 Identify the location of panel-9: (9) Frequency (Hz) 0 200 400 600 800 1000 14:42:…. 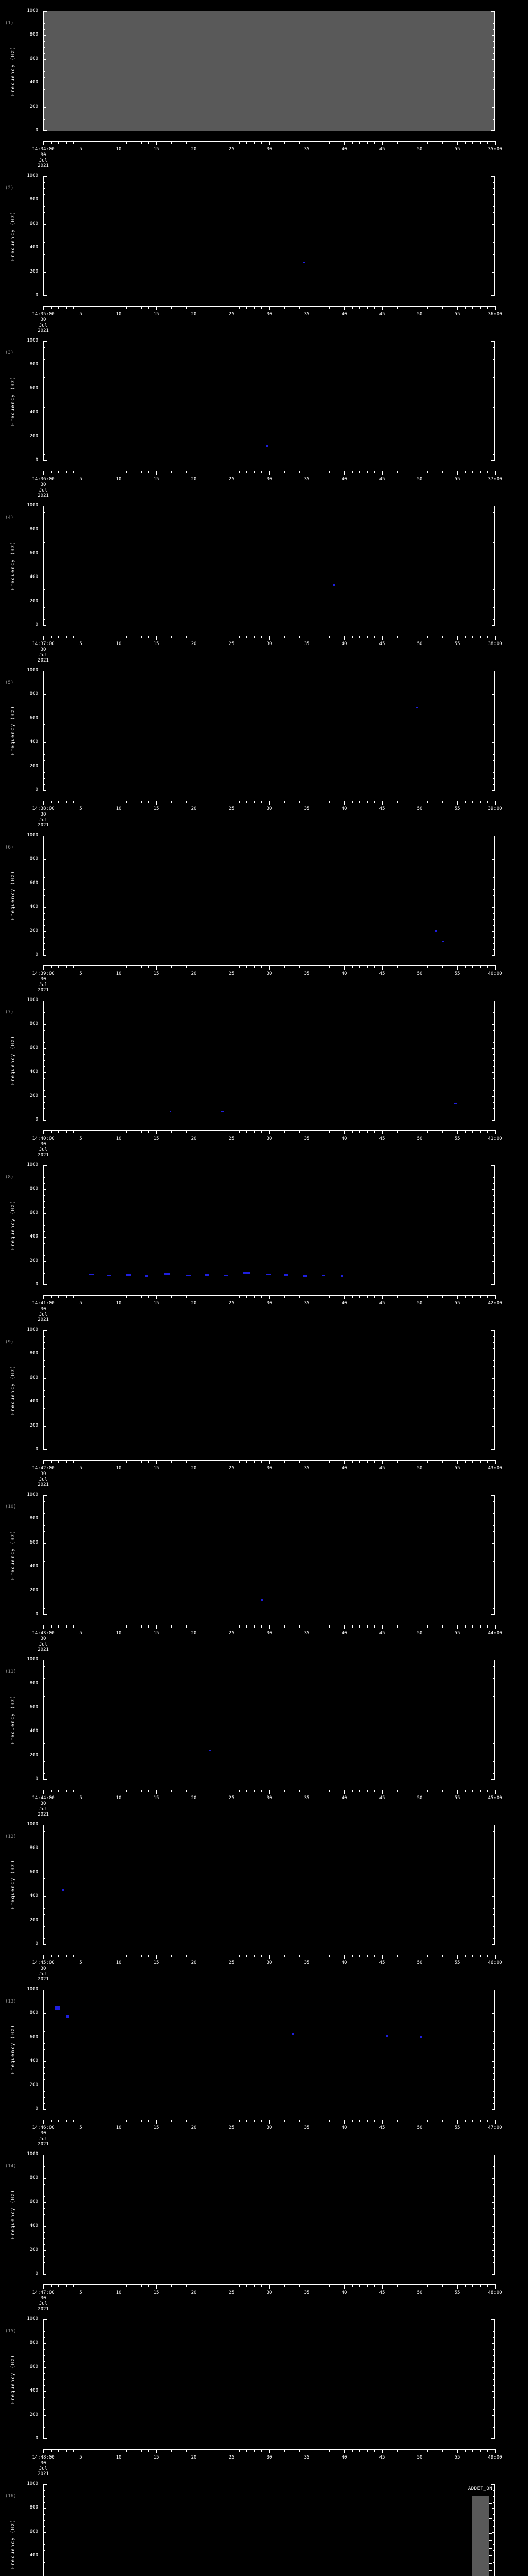
(264, 1403).